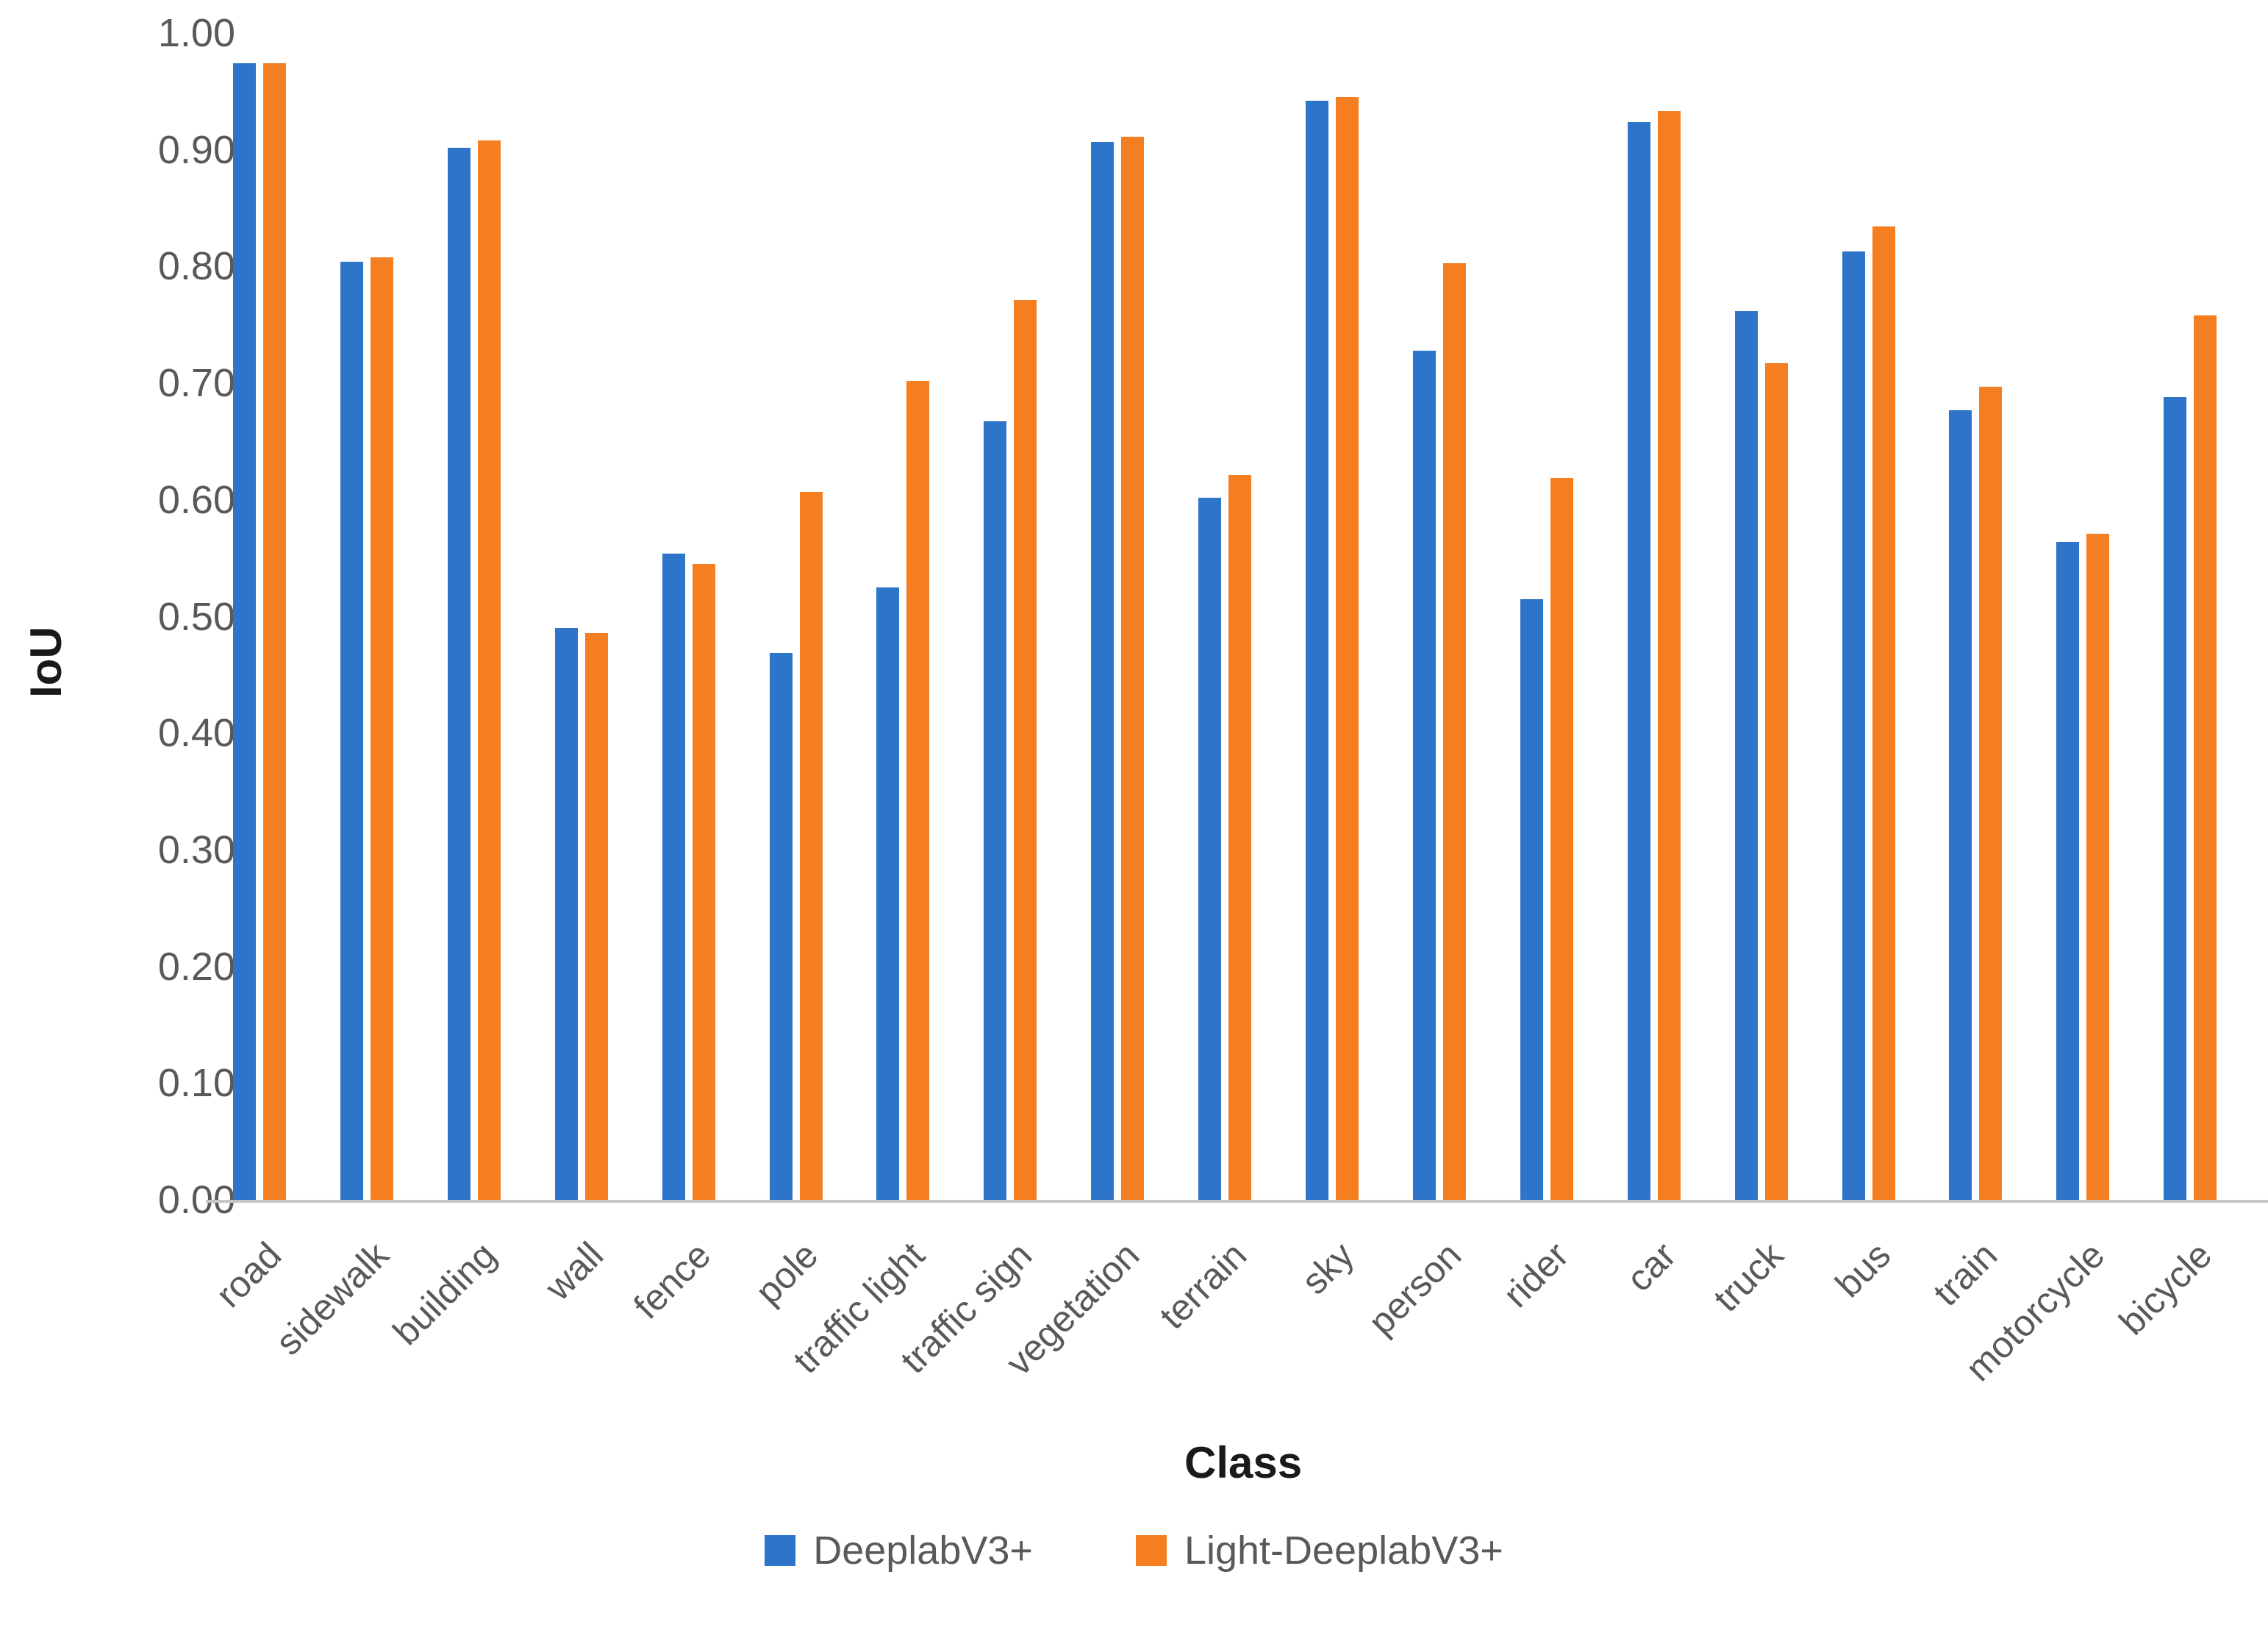  I want to click on bar-deeplabv3--bicycle, so click(2175, 798).